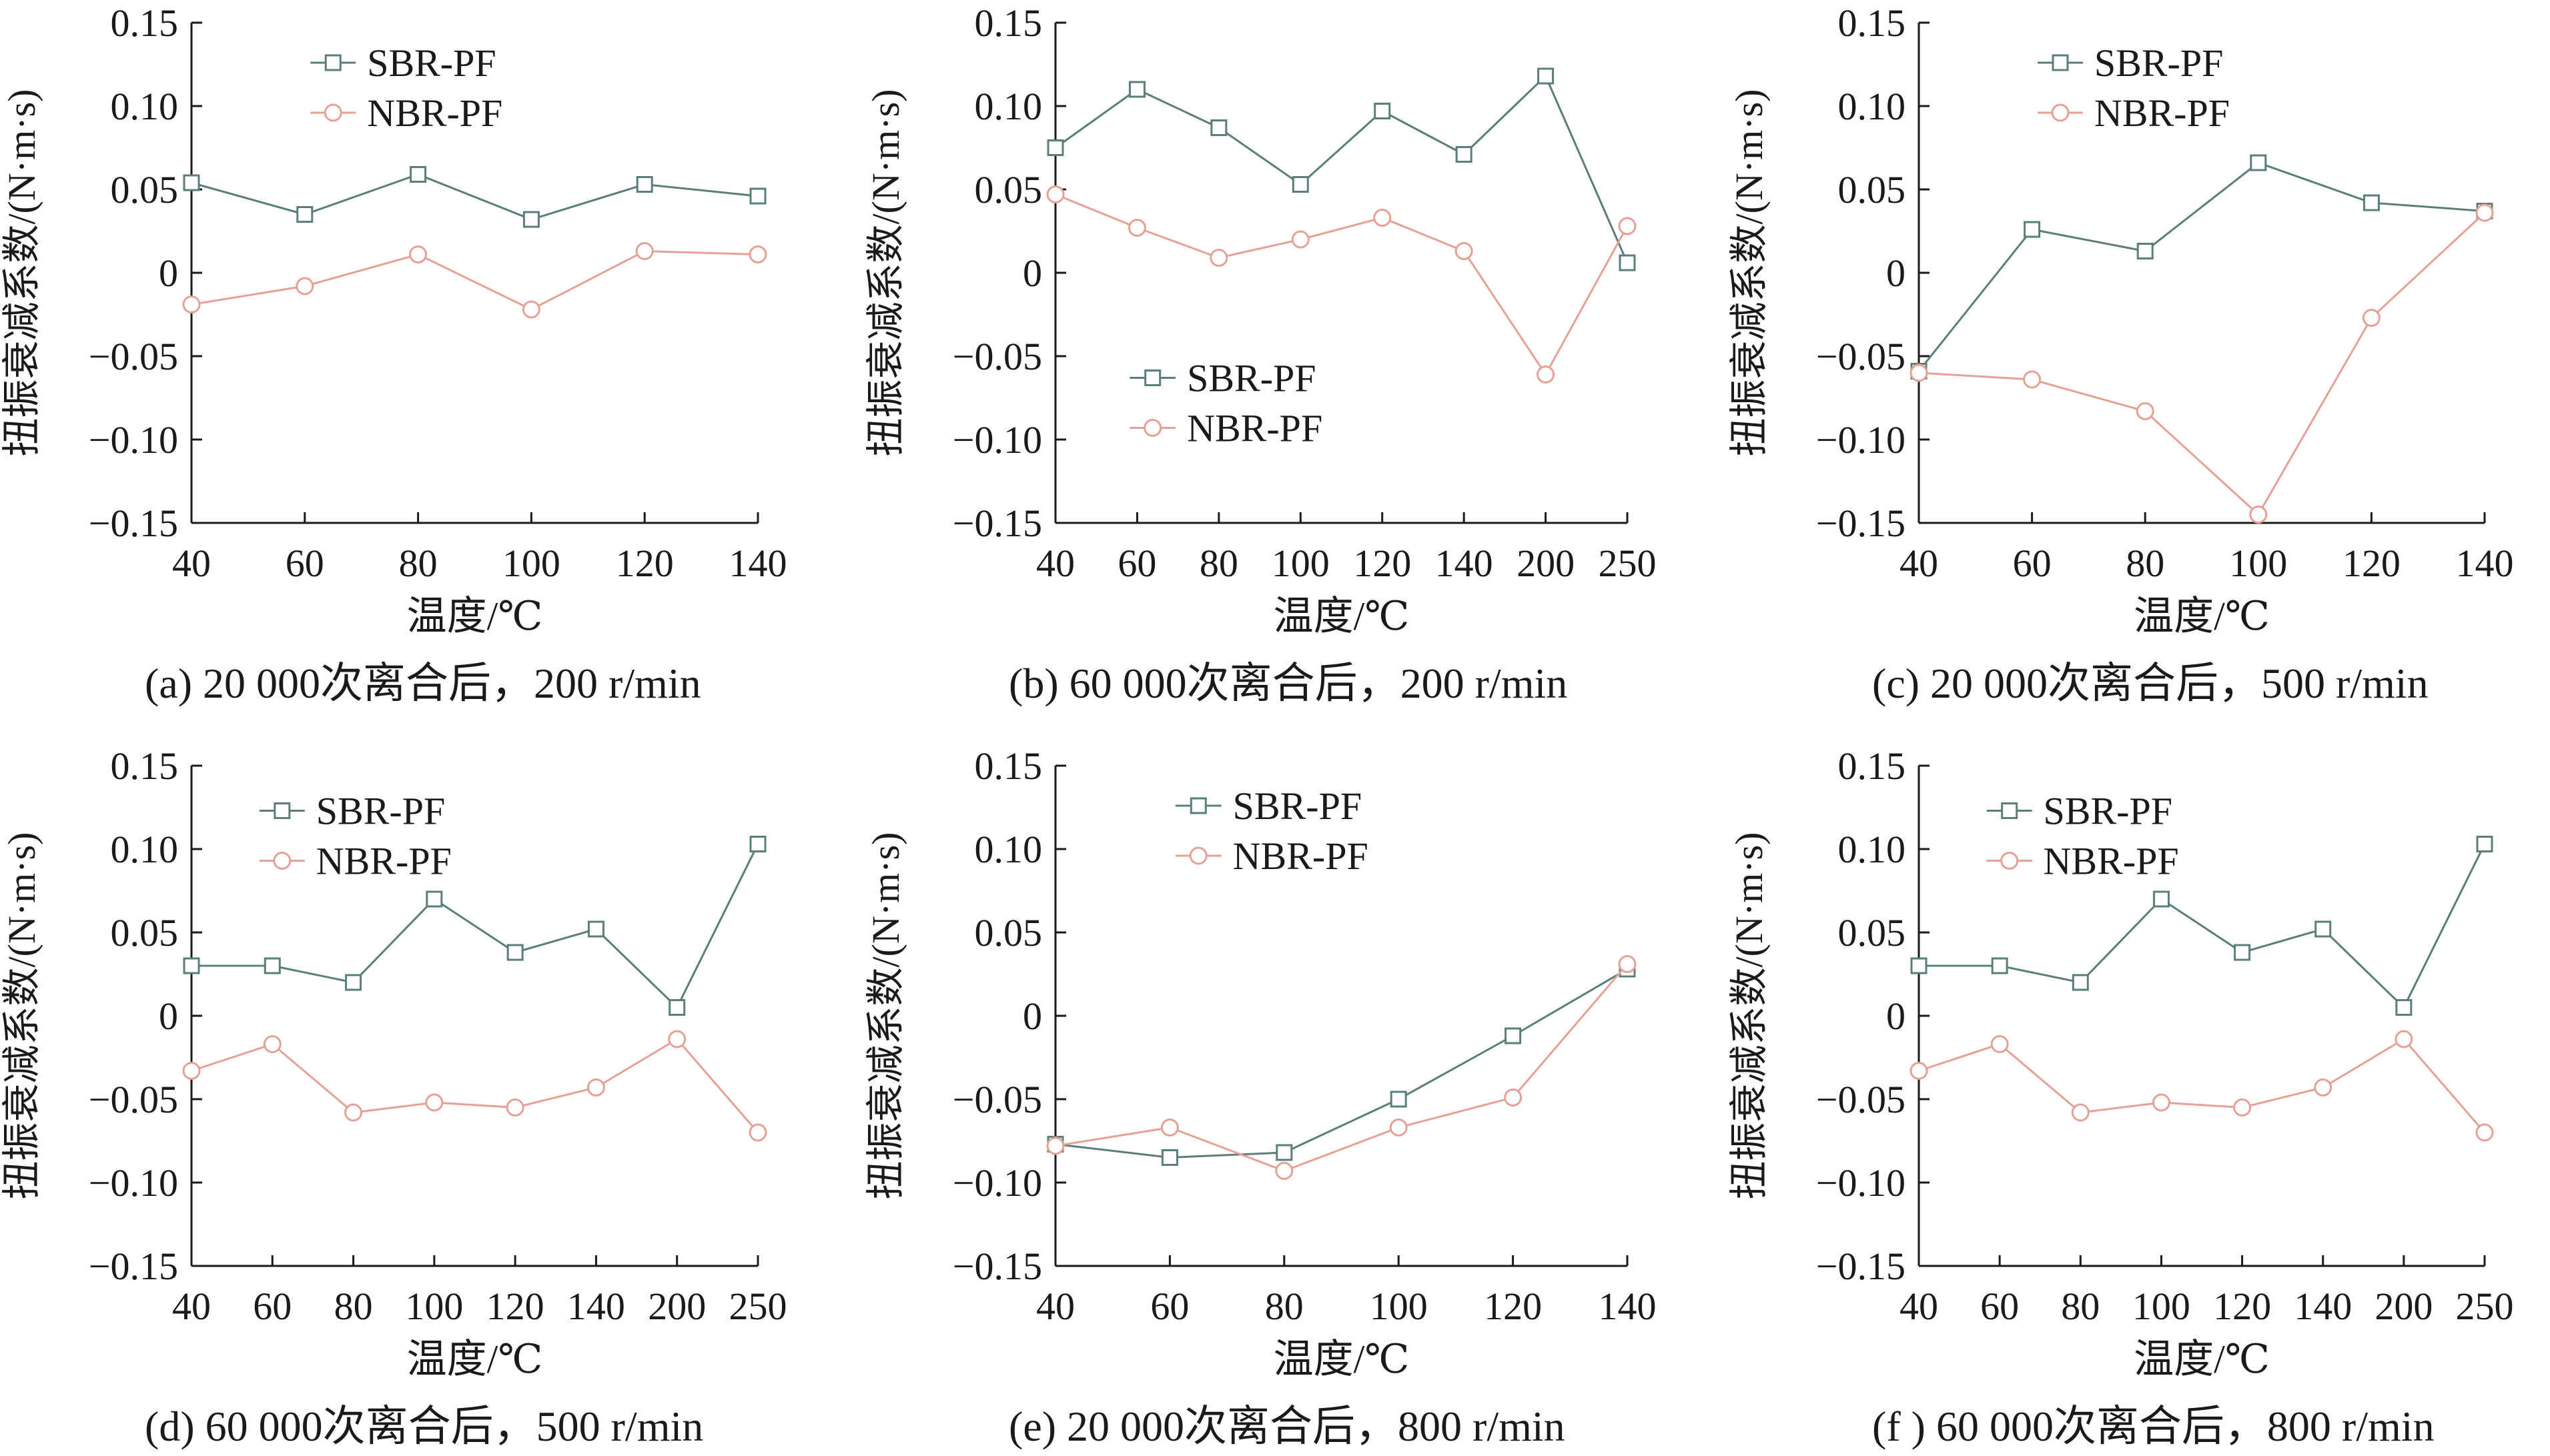 The image size is (2550, 1456). What do you see at coordinates (1895, 273) in the screenshot?
I see `y-tick-label: 0` at bounding box center [1895, 273].